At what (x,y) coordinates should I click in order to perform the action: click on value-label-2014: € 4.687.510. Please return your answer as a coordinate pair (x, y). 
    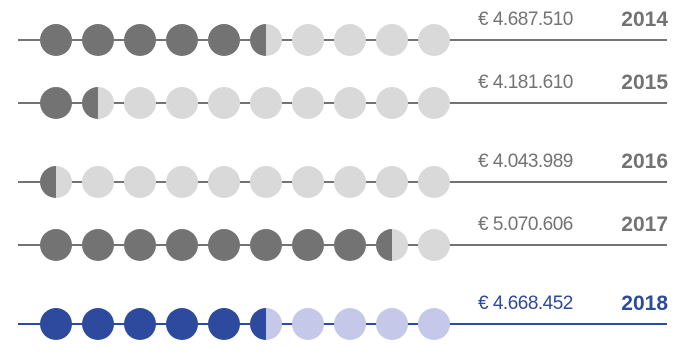
    Looking at the image, I should click on (525, 19).